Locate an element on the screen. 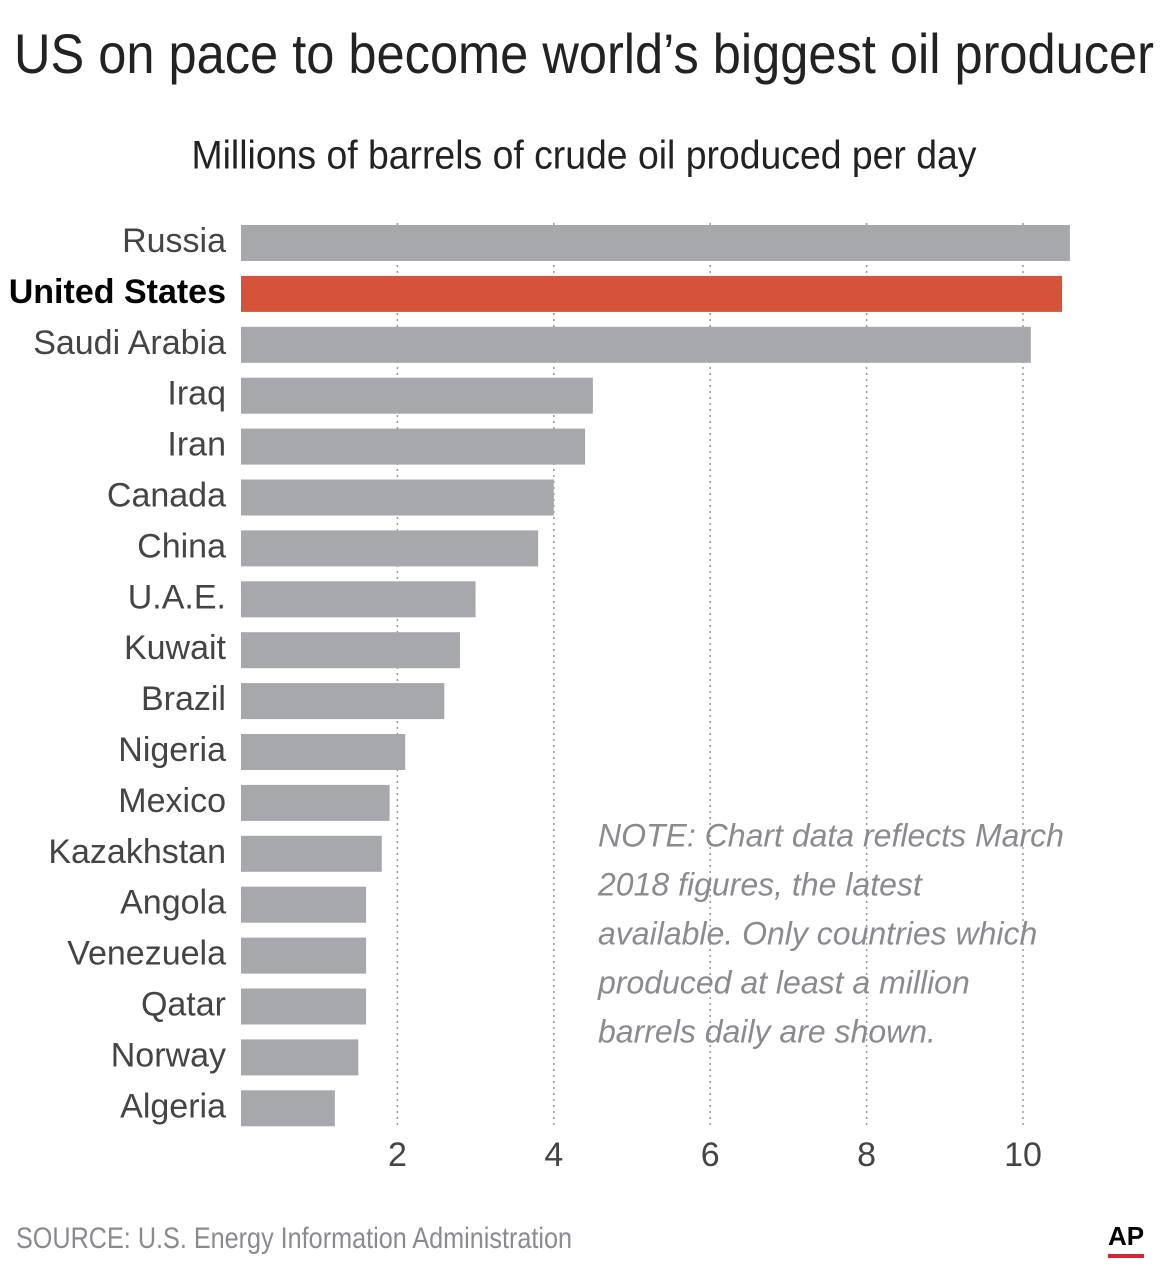 Image resolution: width=1169 pixels, height=1280 pixels. x-tick-label: 4 is located at coordinates (553, 1155).